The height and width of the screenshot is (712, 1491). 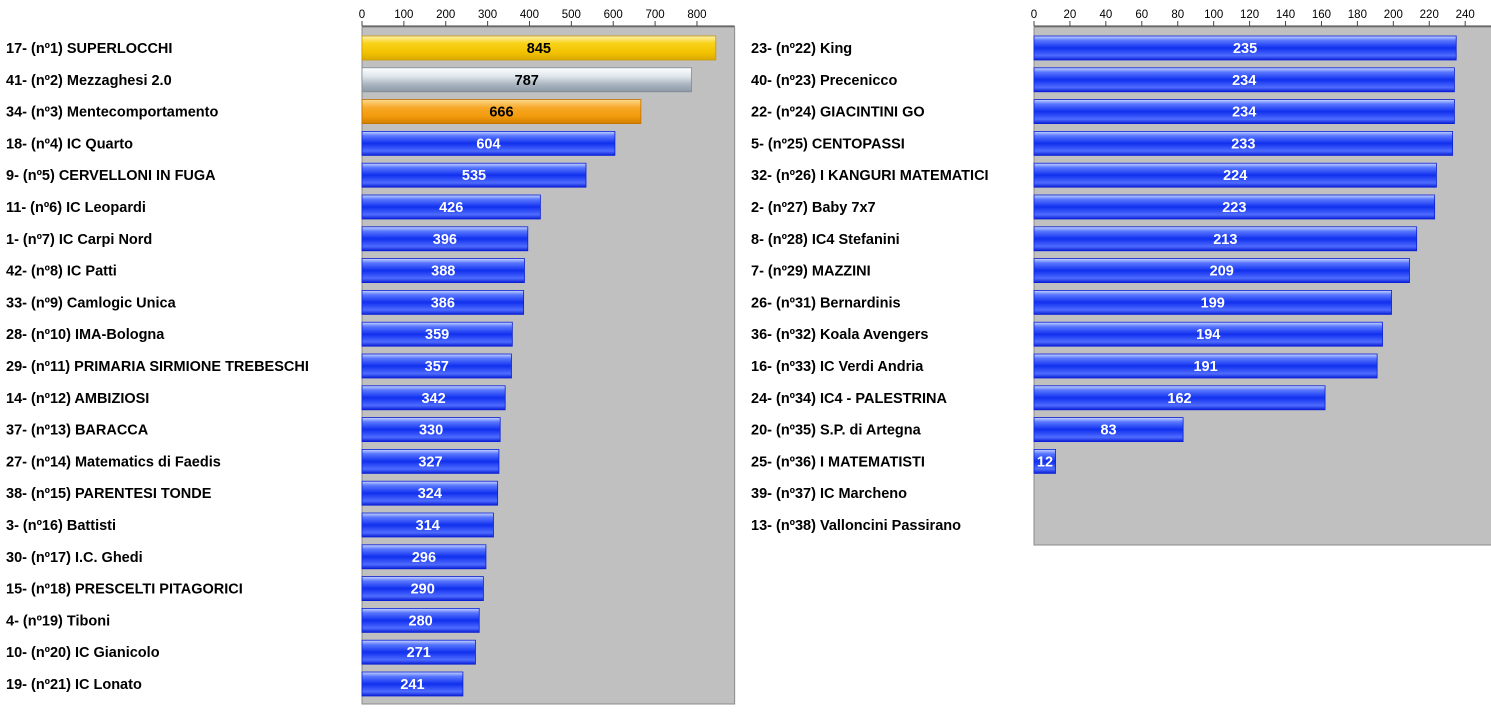 I want to click on category-label: 26- (nº31) Bernardinis, so click(x=826, y=303).